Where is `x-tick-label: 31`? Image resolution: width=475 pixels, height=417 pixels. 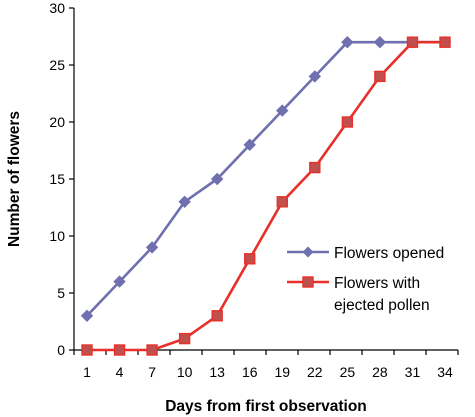
x-tick-label: 31 is located at coordinates (413, 372).